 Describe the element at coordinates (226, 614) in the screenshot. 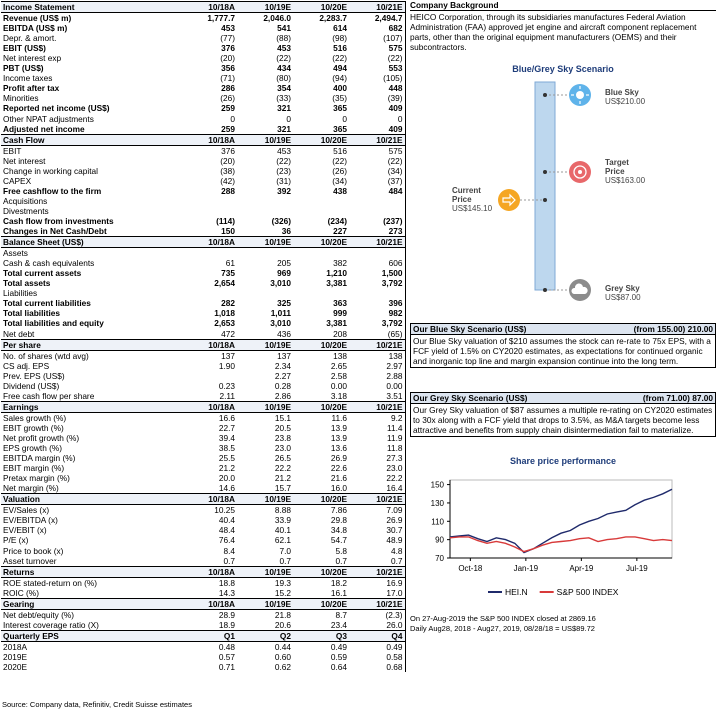

I see `value-cell: 28.9` at that location.